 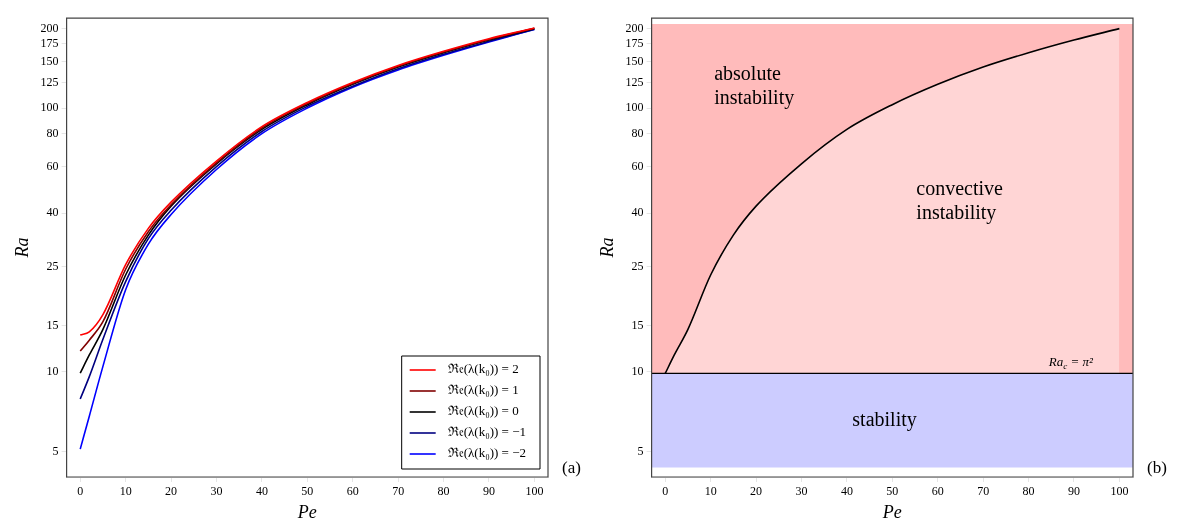 What do you see at coordinates (487, 453) in the screenshot?
I see `legend-label: ℜ𝔢(λ(k₀)) = −2` at bounding box center [487, 453].